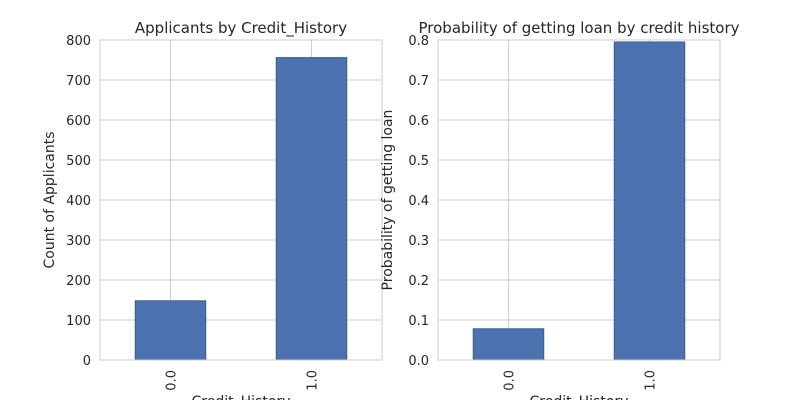  What do you see at coordinates (418, 161) in the screenshot?
I see `y-tick-label: 0.5` at bounding box center [418, 161].